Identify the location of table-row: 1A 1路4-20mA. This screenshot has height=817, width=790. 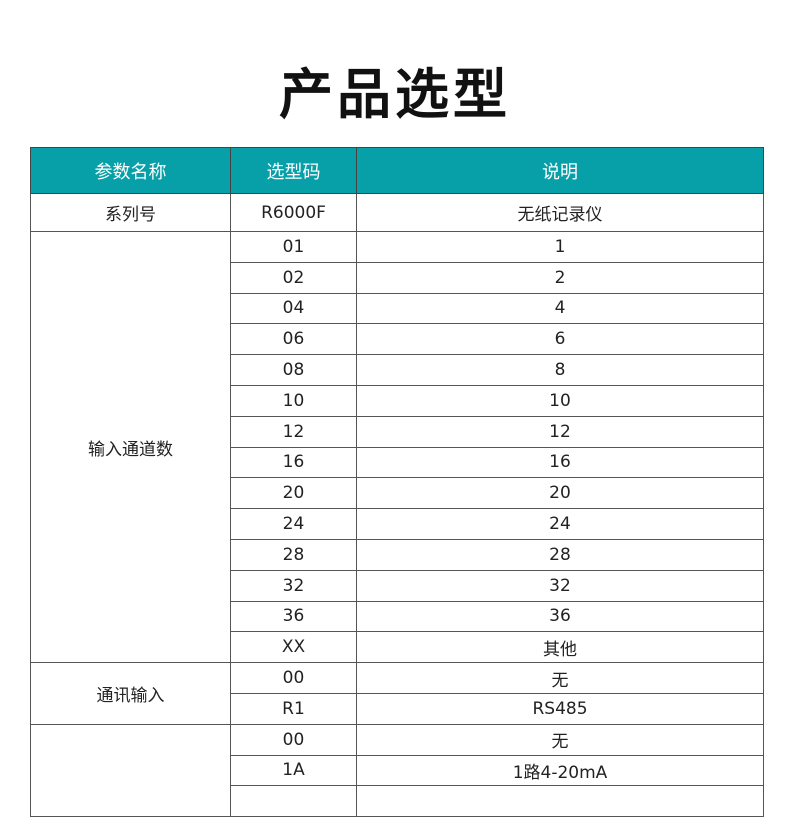
(397, 770).